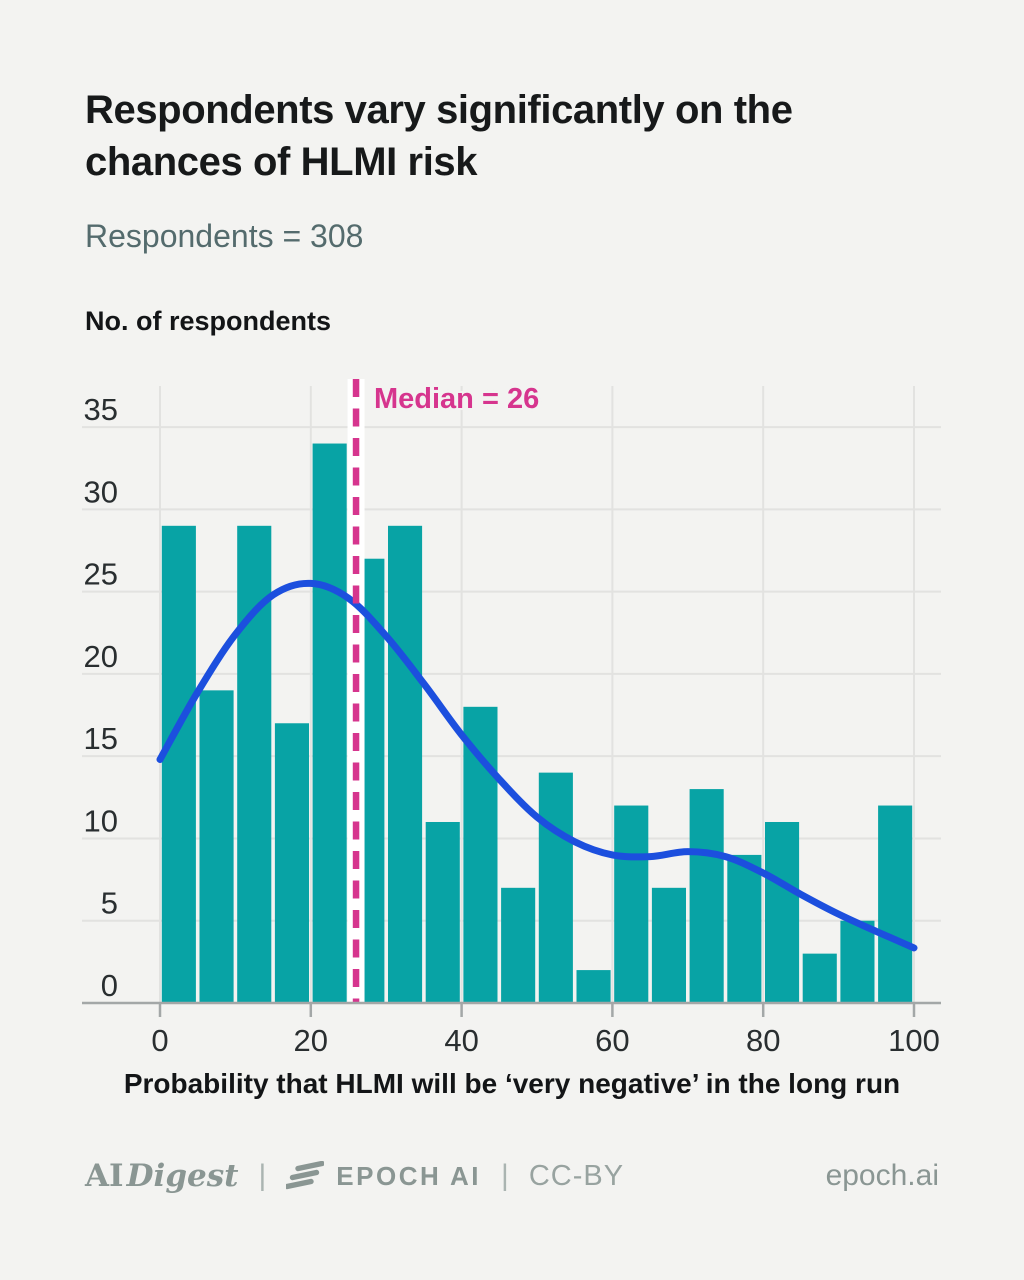 The height and width of the screenshot is (1280, 1024). Describe the element at coordinates (101, 574) in the screenshot. I see `y-tick-label: 25` at that location.